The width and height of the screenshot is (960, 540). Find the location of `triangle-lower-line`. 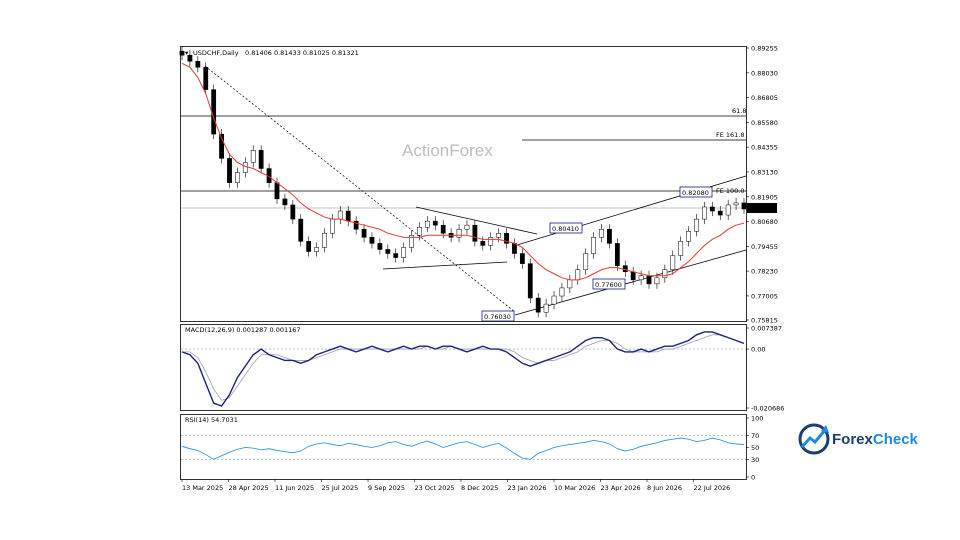

triangle-lower-line is located at coordinates (445, 265).